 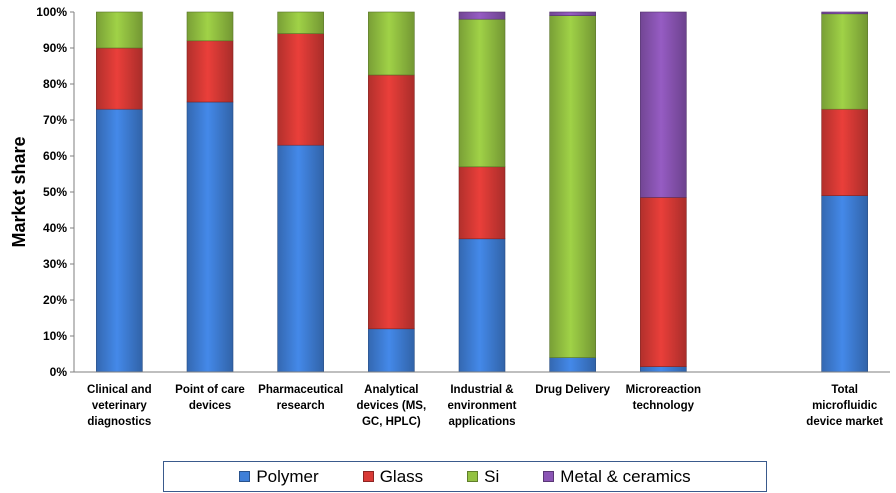 I want to click on y-axis-title-group: Market share, so click(x=19, y=191).